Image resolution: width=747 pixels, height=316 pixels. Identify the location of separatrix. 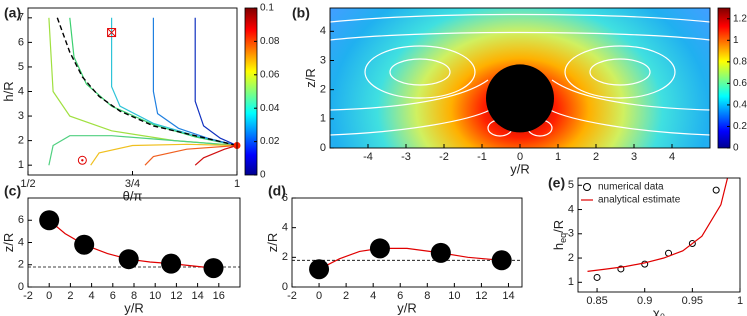
(147, 82).